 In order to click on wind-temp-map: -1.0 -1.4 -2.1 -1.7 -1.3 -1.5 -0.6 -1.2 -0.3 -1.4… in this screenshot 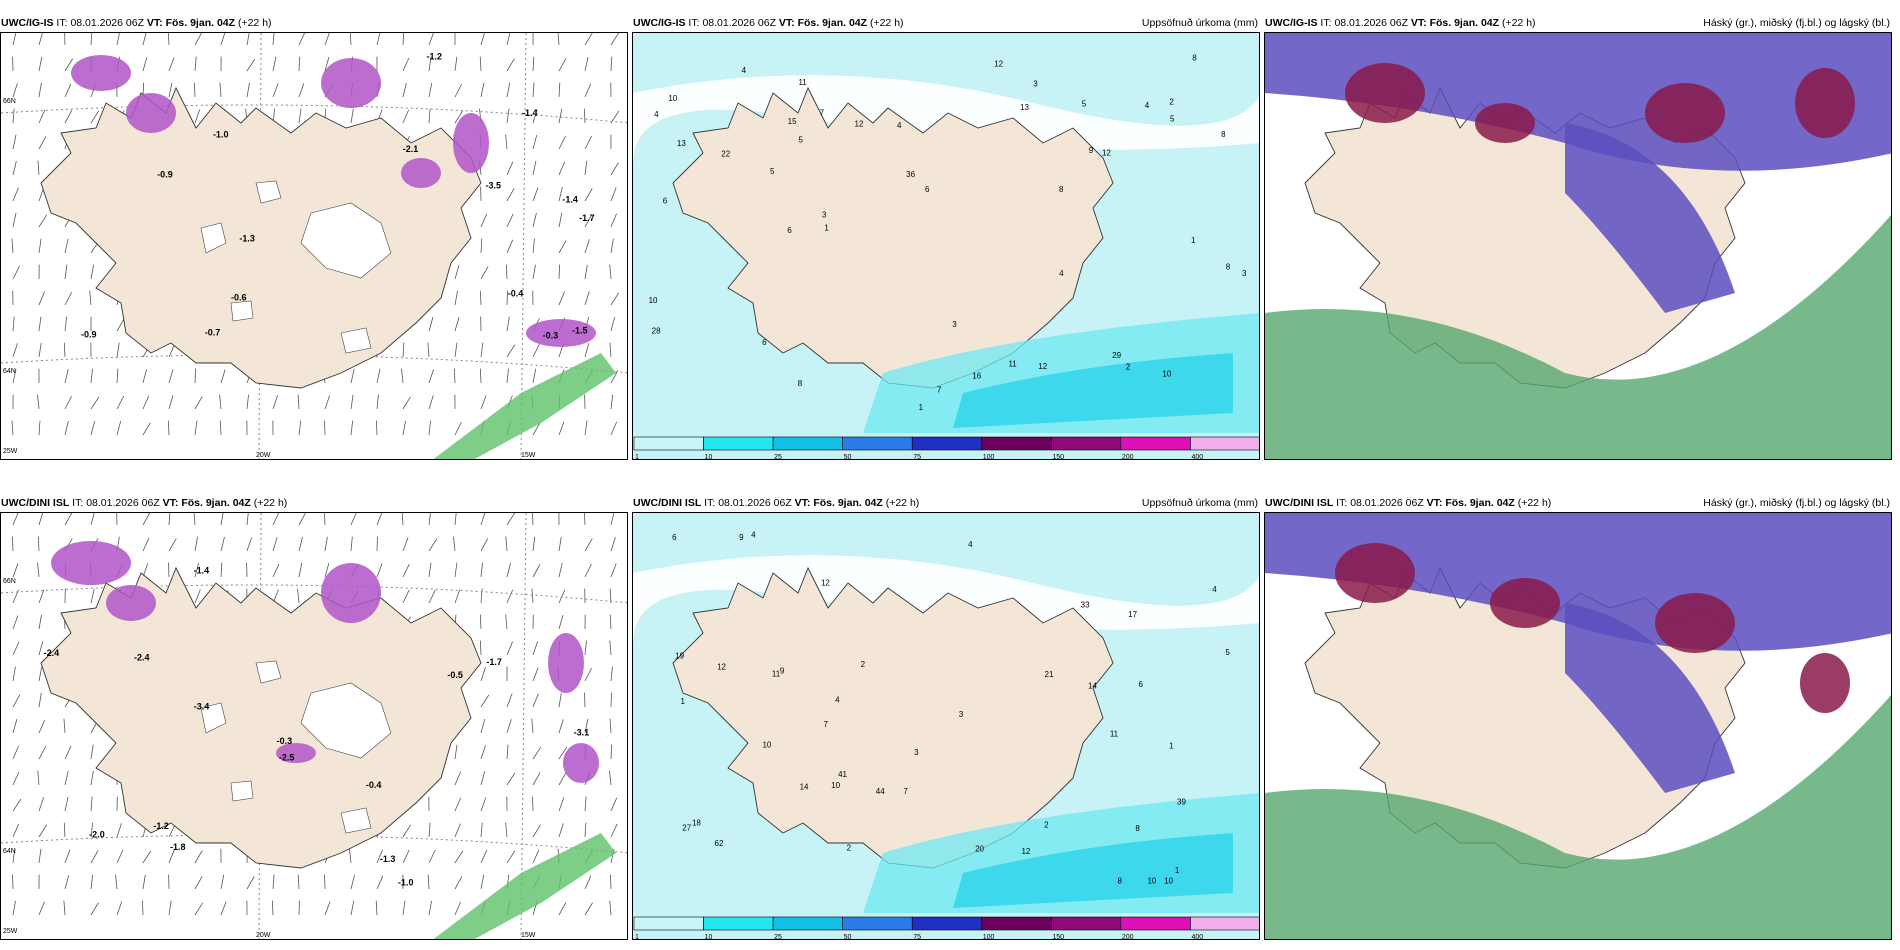, I will do `click(314, 246)`.